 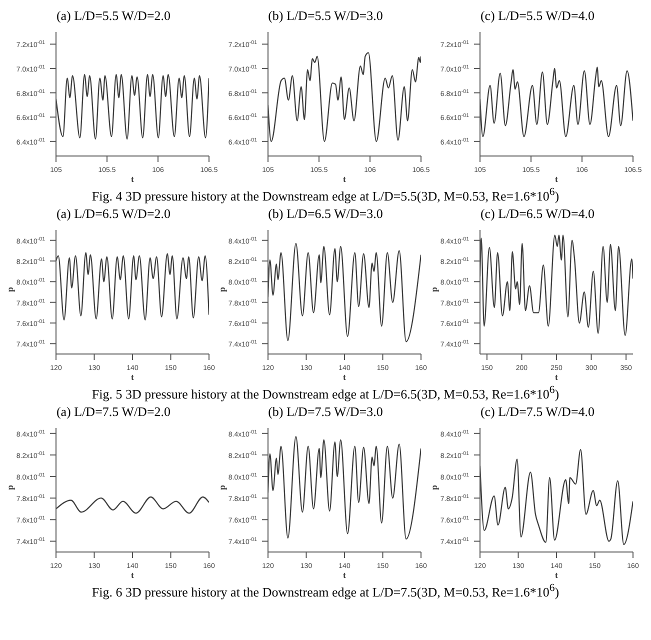 What do you see at coordinates (325, 194) in the screenshot?
I see `caption: Fig. 4 3D pressure history at the Downstream edge at L/D=5.5(3D, M=0.53, Re=1.6*10$^{6}$)` at bounding box center [325, 194].